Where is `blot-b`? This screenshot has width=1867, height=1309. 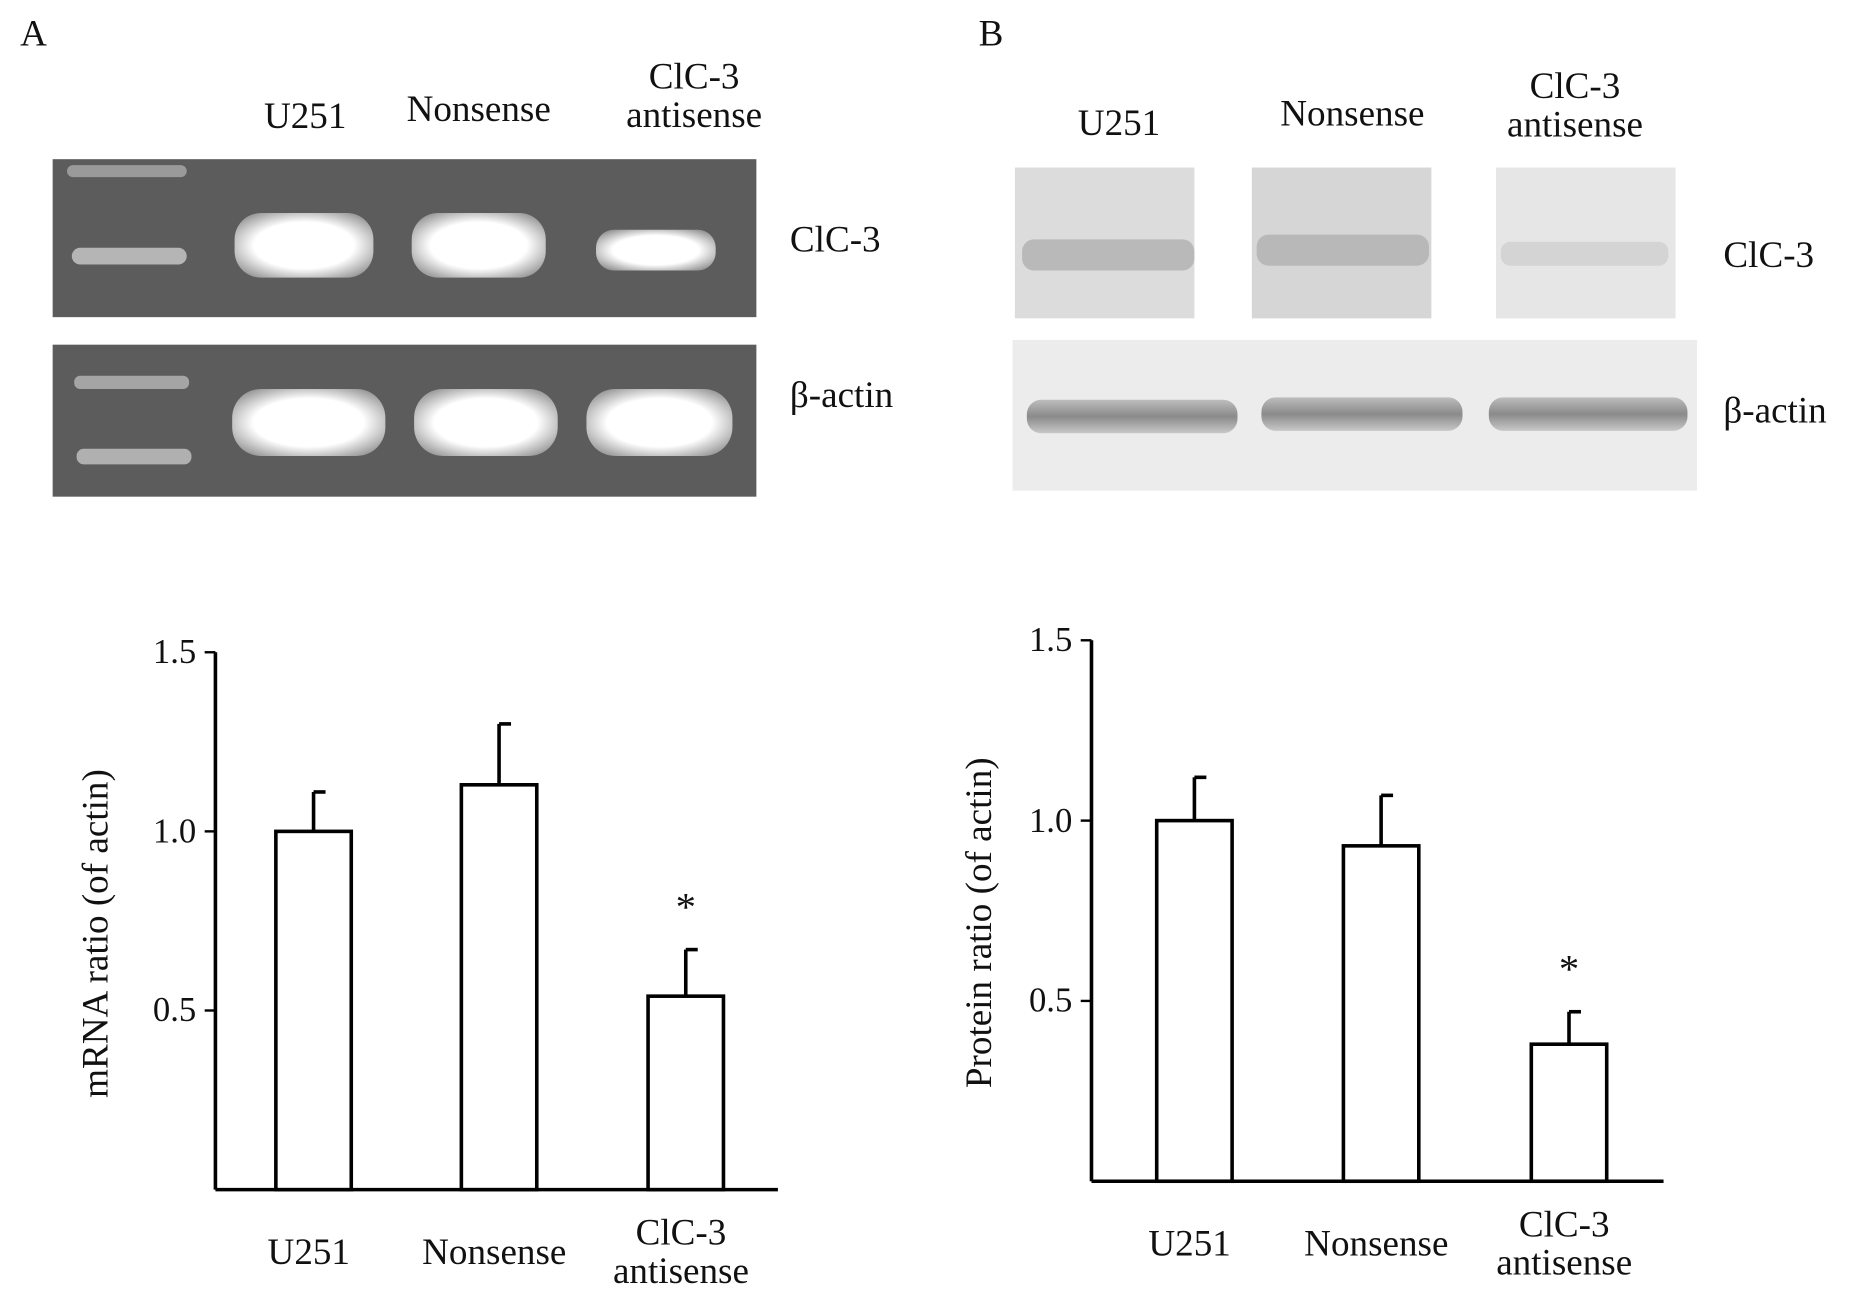
blot-b is located at coordinates (1355, 329).